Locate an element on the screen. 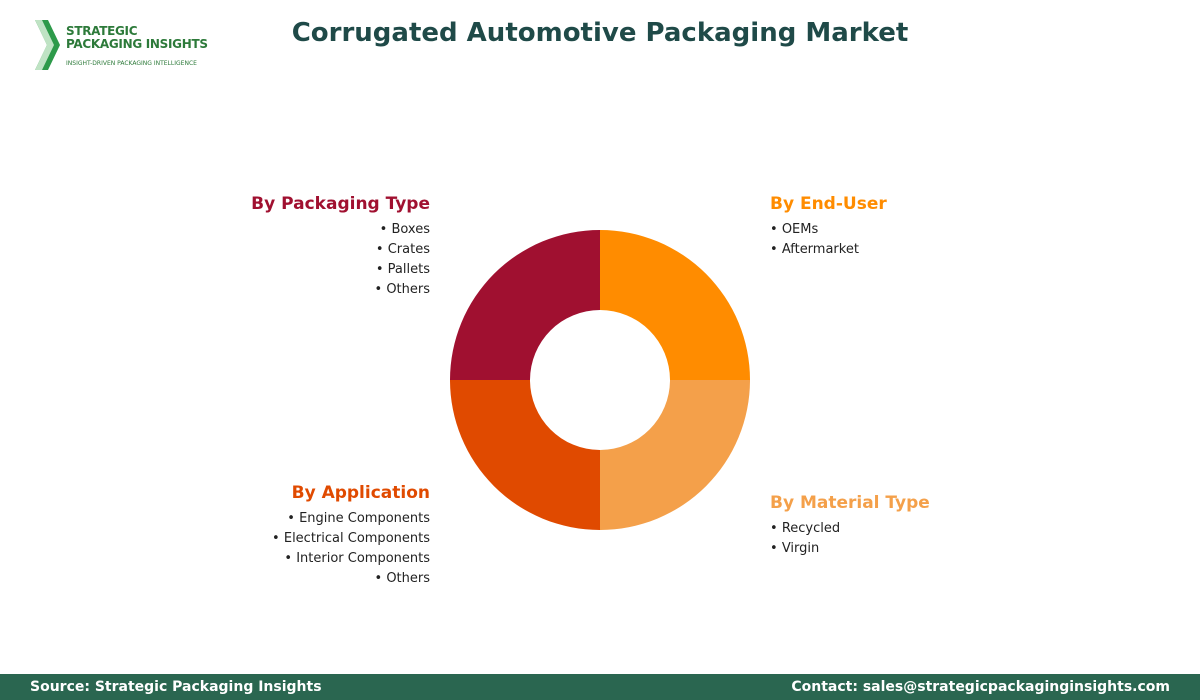 This screenshot has width=1200, height=700. segment-title: By Application is located at coordinates (360, 493).